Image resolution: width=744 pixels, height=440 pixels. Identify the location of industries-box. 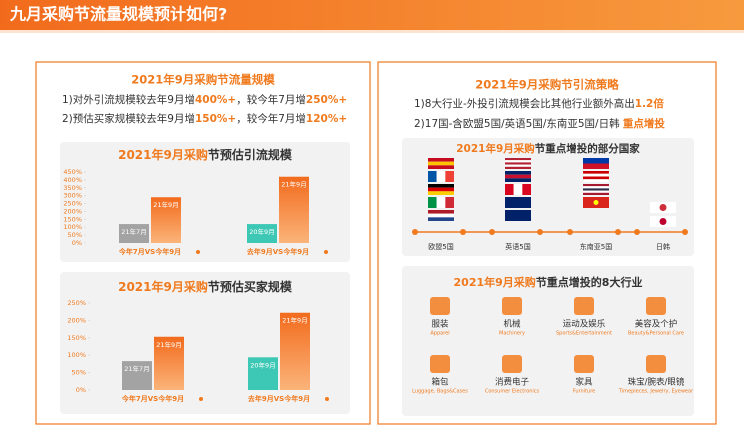
(548, 341).